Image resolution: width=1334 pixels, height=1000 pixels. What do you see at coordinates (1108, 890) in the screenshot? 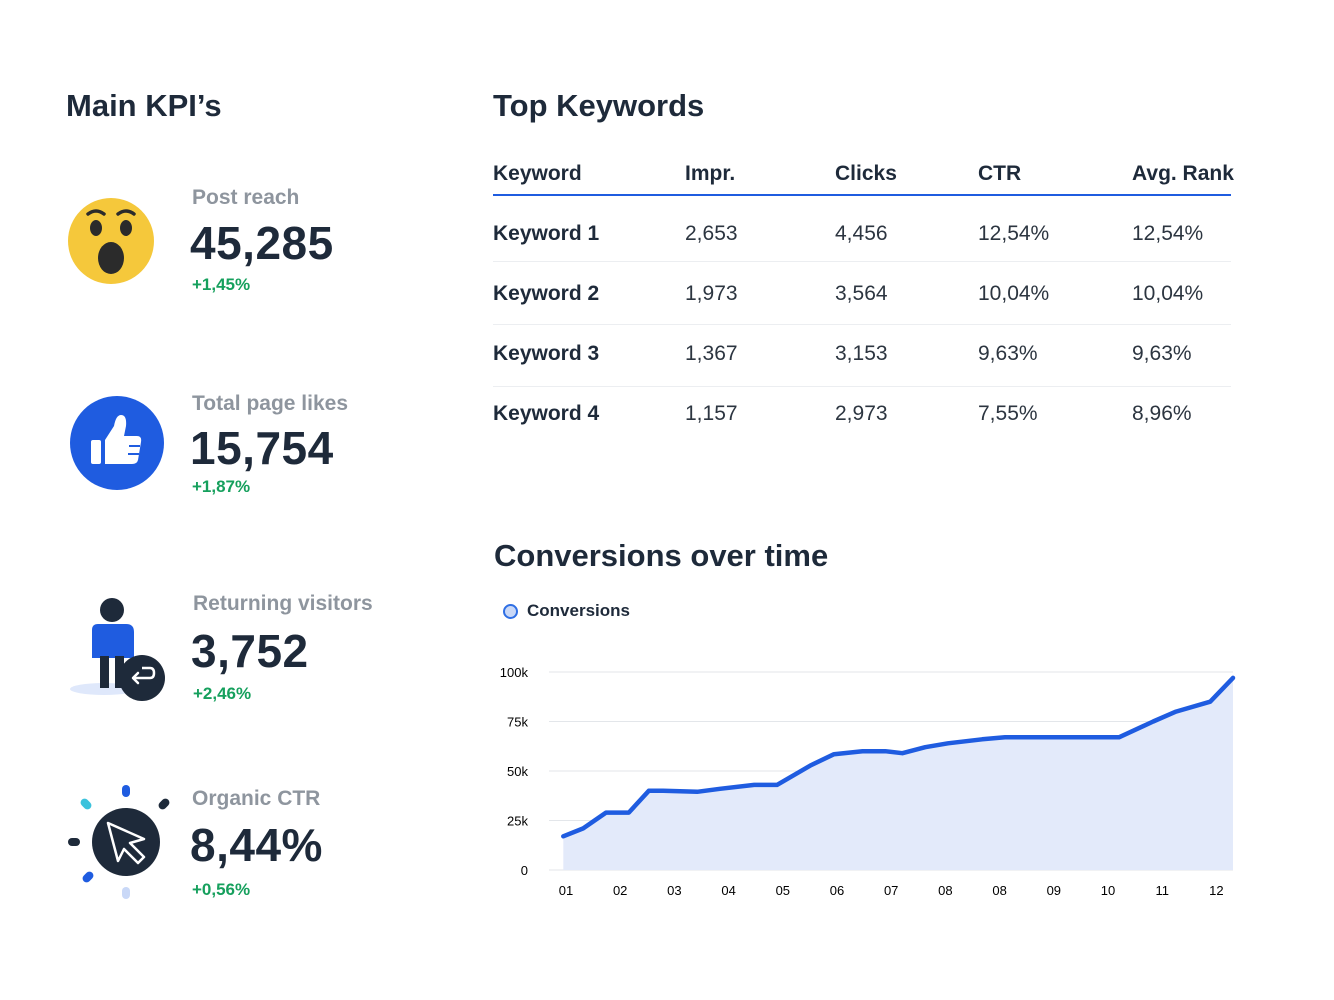
I see `x-tick-label: 10` at bounding box center [1108, 890].